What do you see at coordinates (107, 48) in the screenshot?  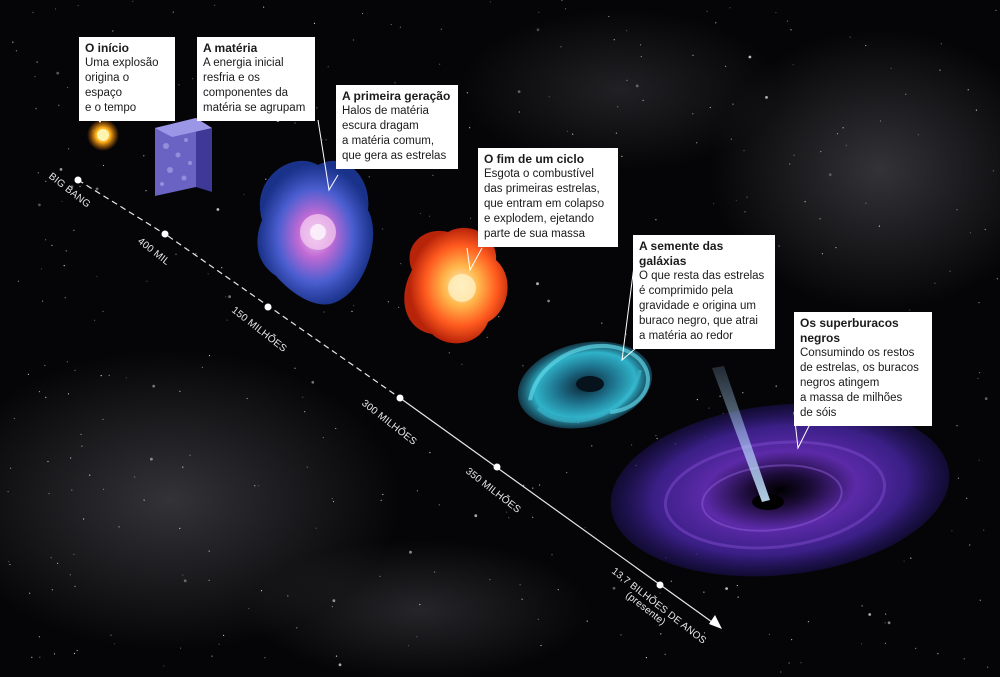 I see `callout-title: O início` at bounding box center [107, 48].